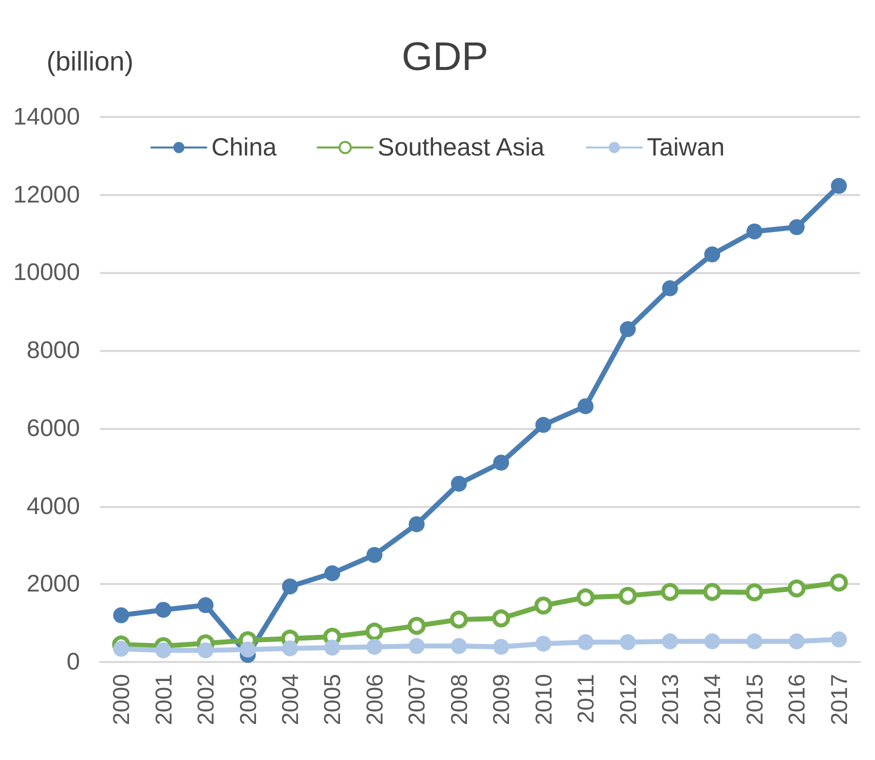 This screenshot has width=875, height=760. What do you see at coordinates (445, 57) in the screenshot?
I see `chart-title: GDP` at bounding box center [445, 57].